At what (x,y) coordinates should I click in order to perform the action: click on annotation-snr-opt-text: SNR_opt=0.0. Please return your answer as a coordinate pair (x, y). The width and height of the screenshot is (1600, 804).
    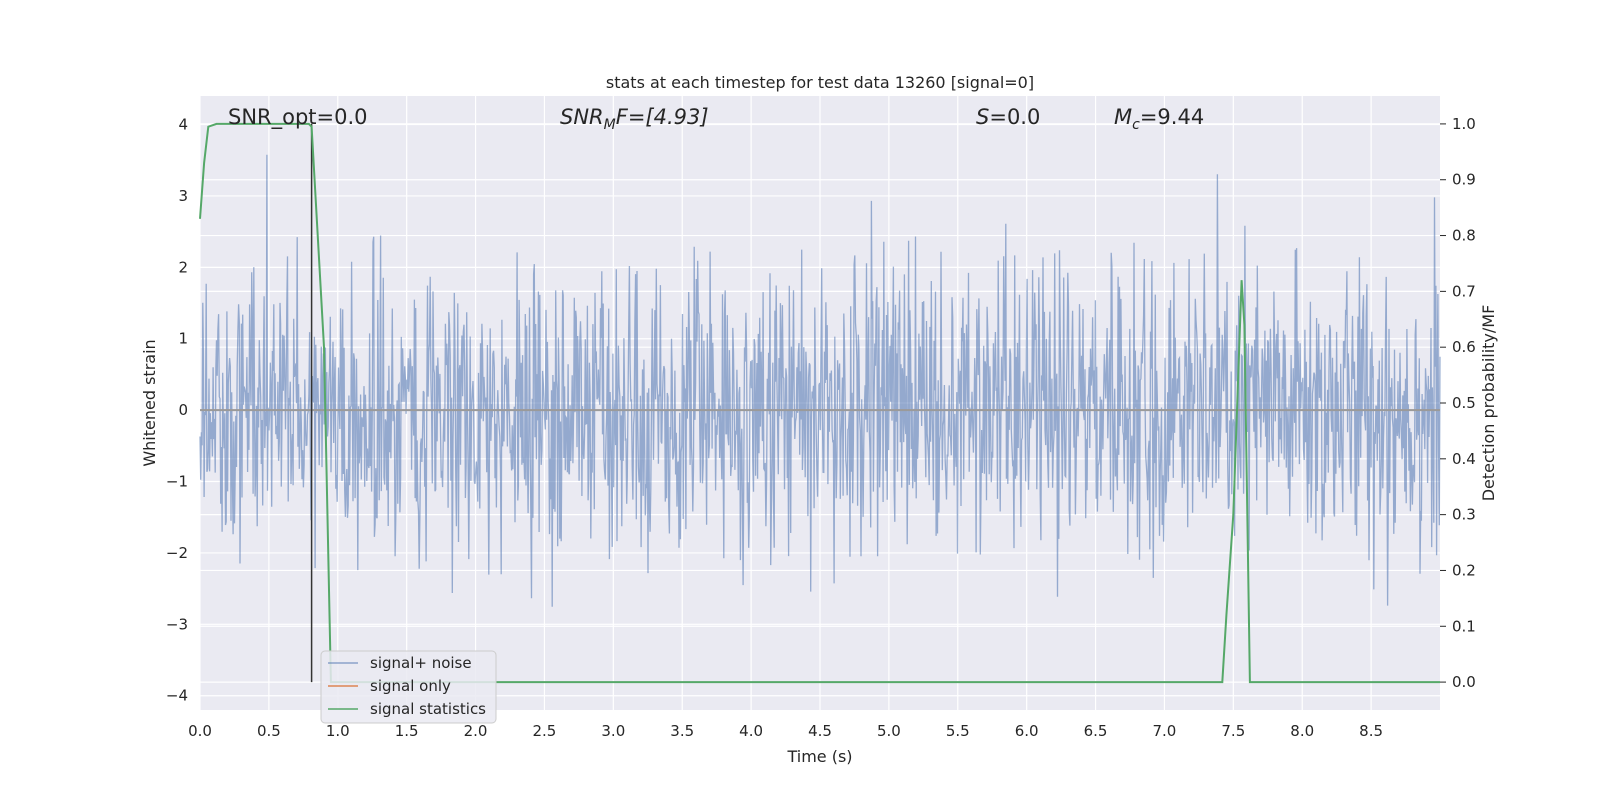
    Looking at the image, I should click on (298, 117).